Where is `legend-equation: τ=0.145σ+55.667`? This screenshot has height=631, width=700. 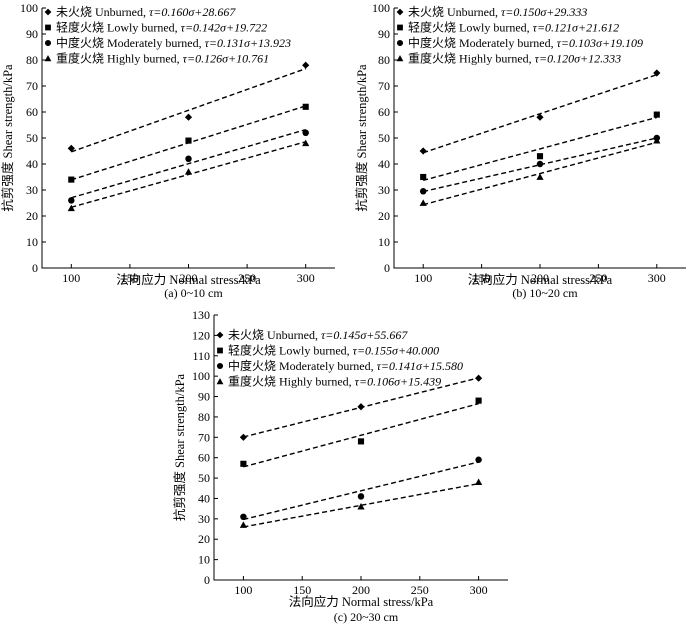 legend-equation: τ=0.145σ+55.667 is located at coordinates (364, 335).